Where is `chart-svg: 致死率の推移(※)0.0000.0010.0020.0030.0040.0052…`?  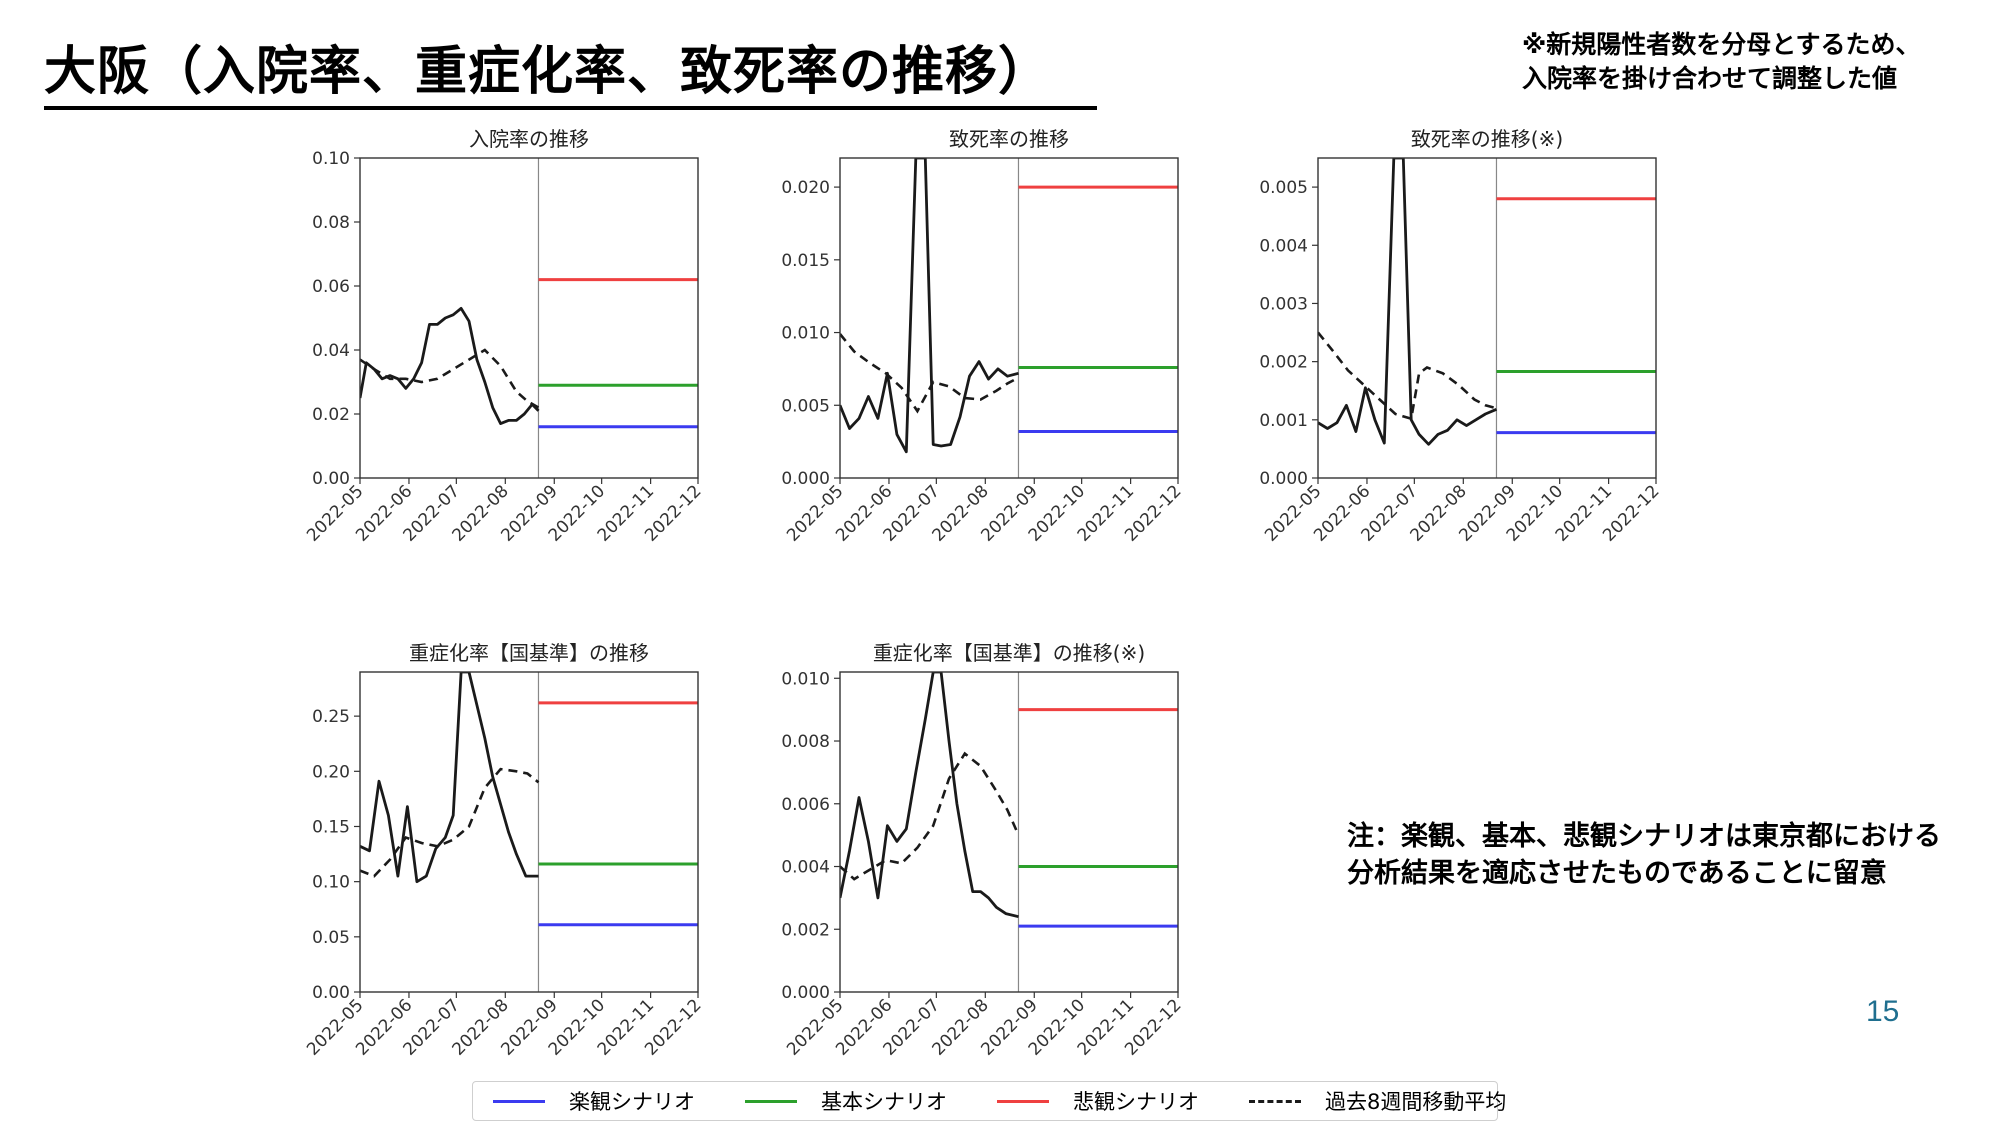
chart-svg: 致死率の推移(※)0.0000.0010.0020.0030.0040.0052… is located at coordinates (1461, 336).